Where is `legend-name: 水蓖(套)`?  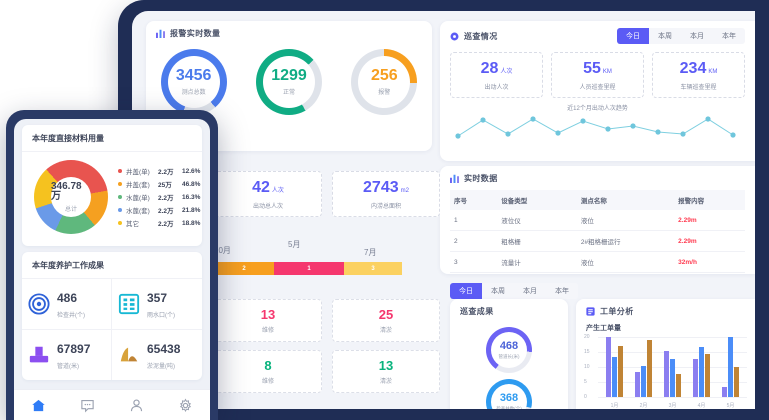
legend-name: 水蓖(套) is located at coordinates (138, 211).